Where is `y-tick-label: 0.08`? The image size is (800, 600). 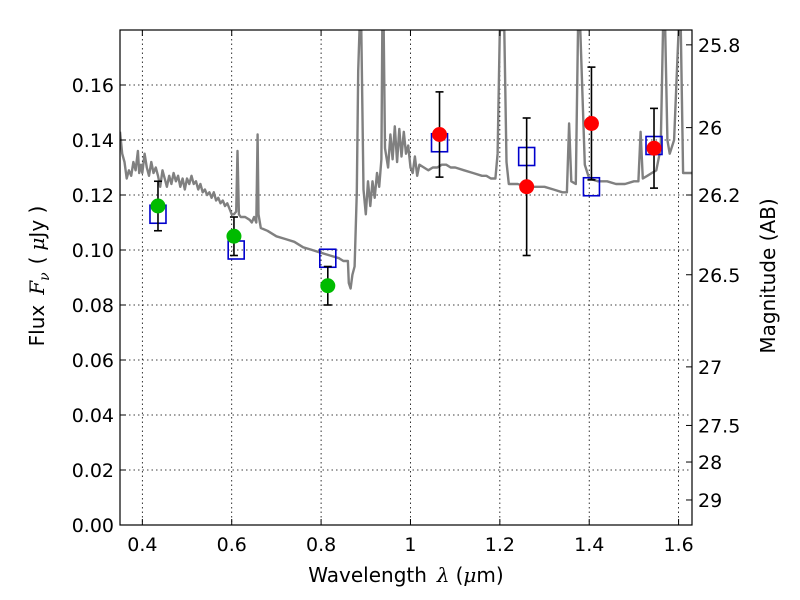 y-tick-label: 0.08 is located at coordinates (93, 306).